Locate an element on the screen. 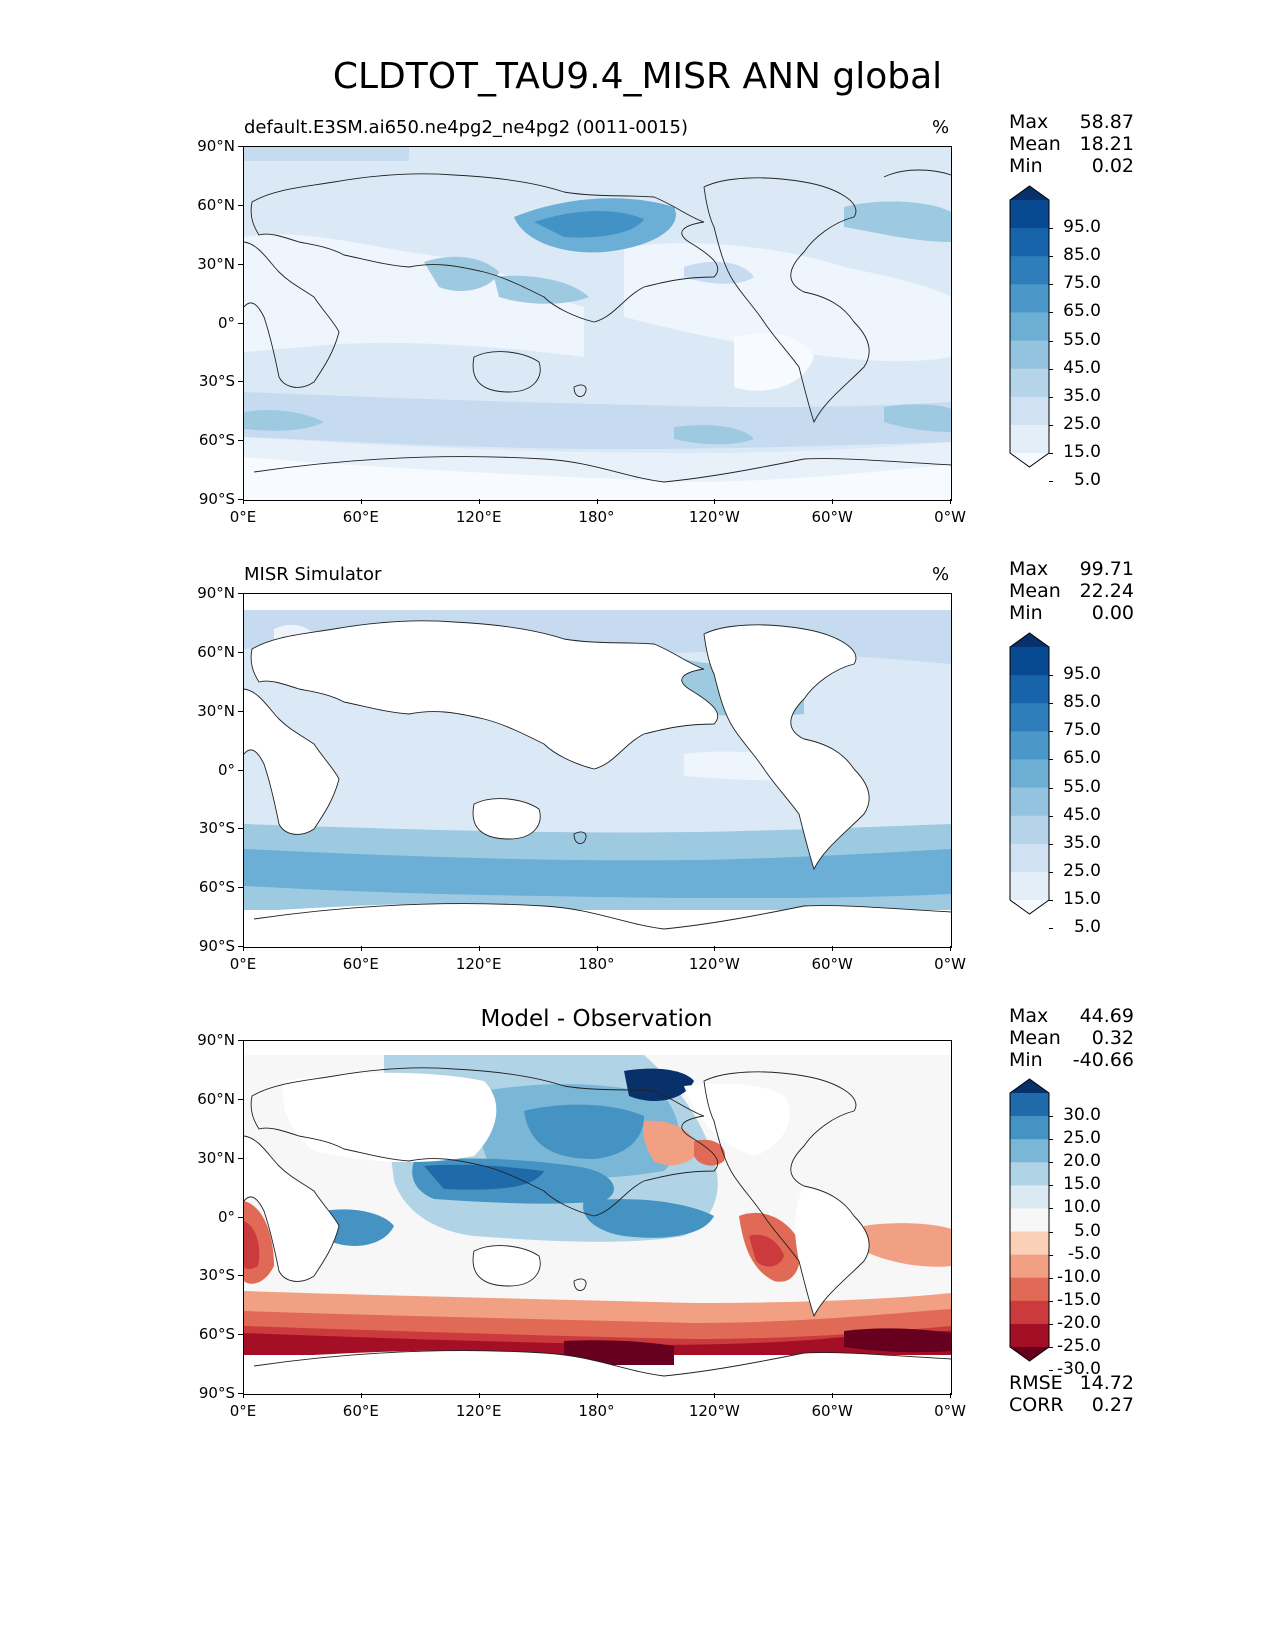 The height and width of the screenshot is (1650, 1275). colorbar-2-tick-label: 45.0 is located at coordinates (1082, 814).